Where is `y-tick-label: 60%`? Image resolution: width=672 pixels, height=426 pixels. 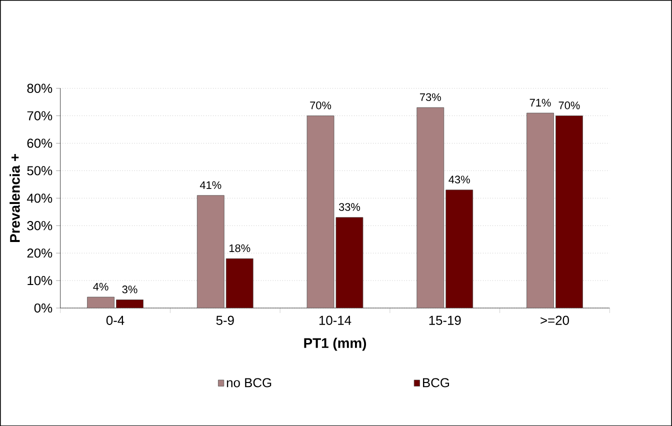 y-tick-label: 60% is located at coordinates (39, 143).